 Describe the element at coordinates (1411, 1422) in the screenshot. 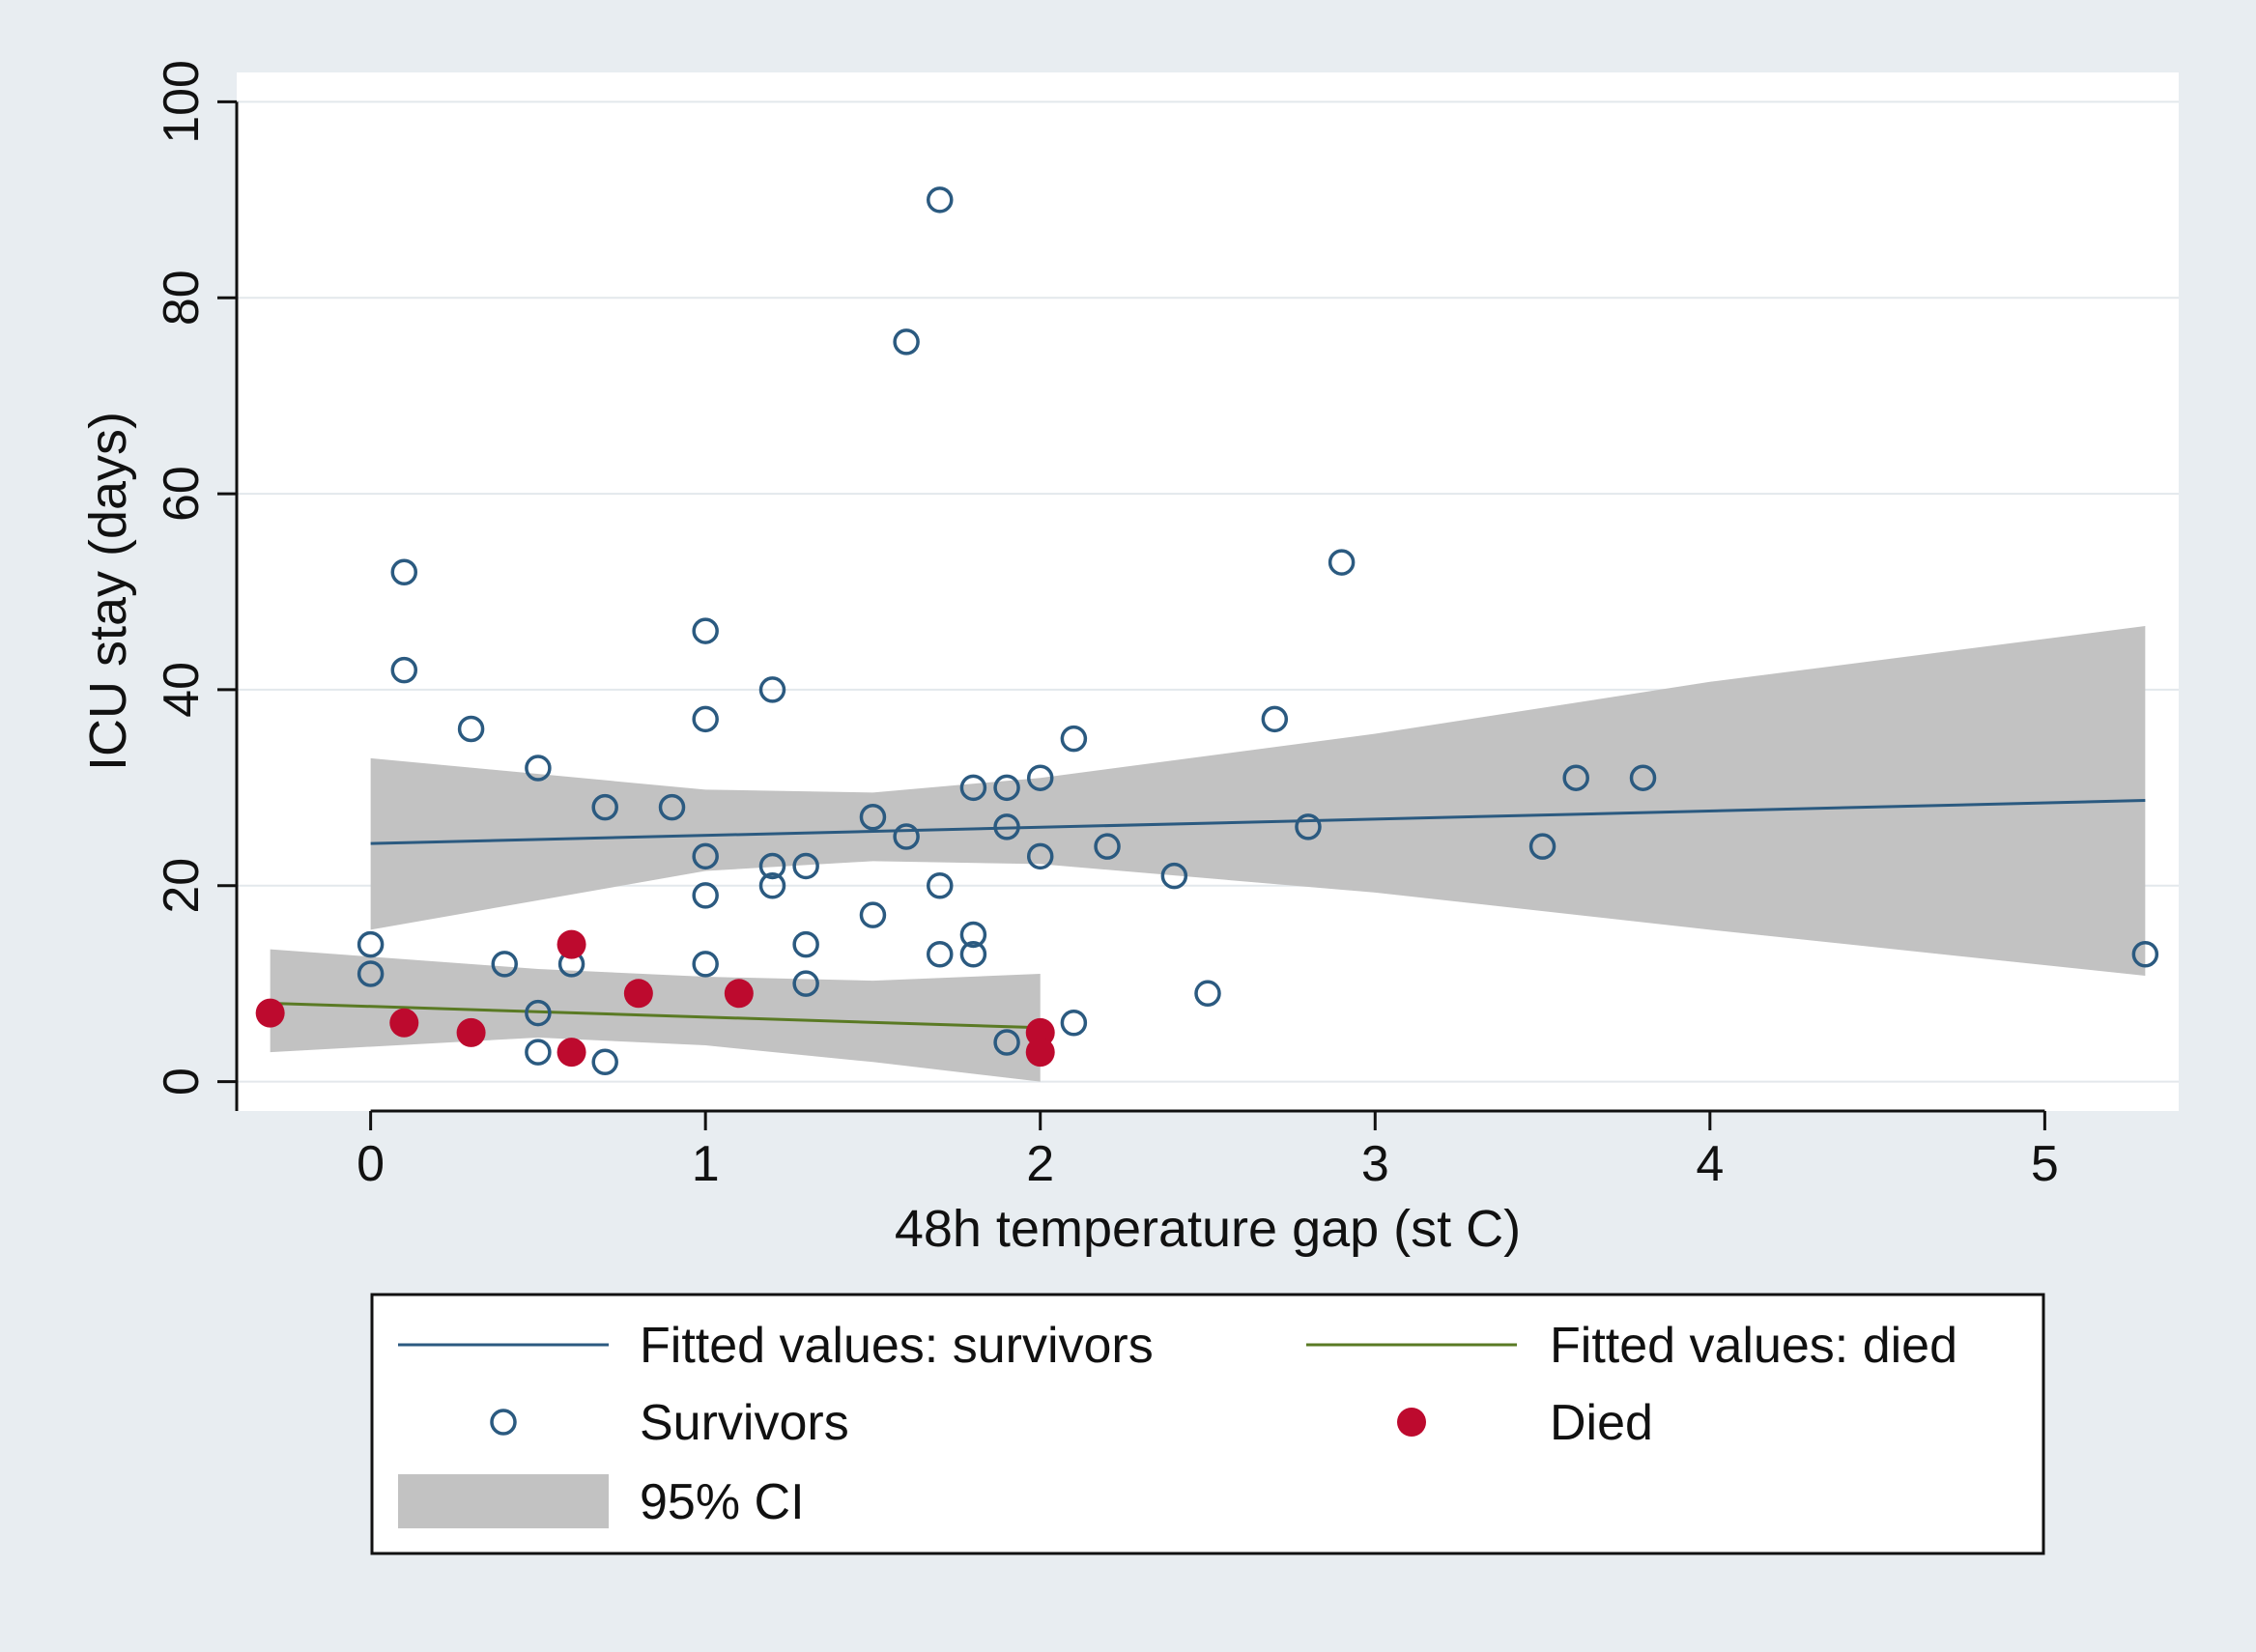

I see `legend-symbol-died` at that location.